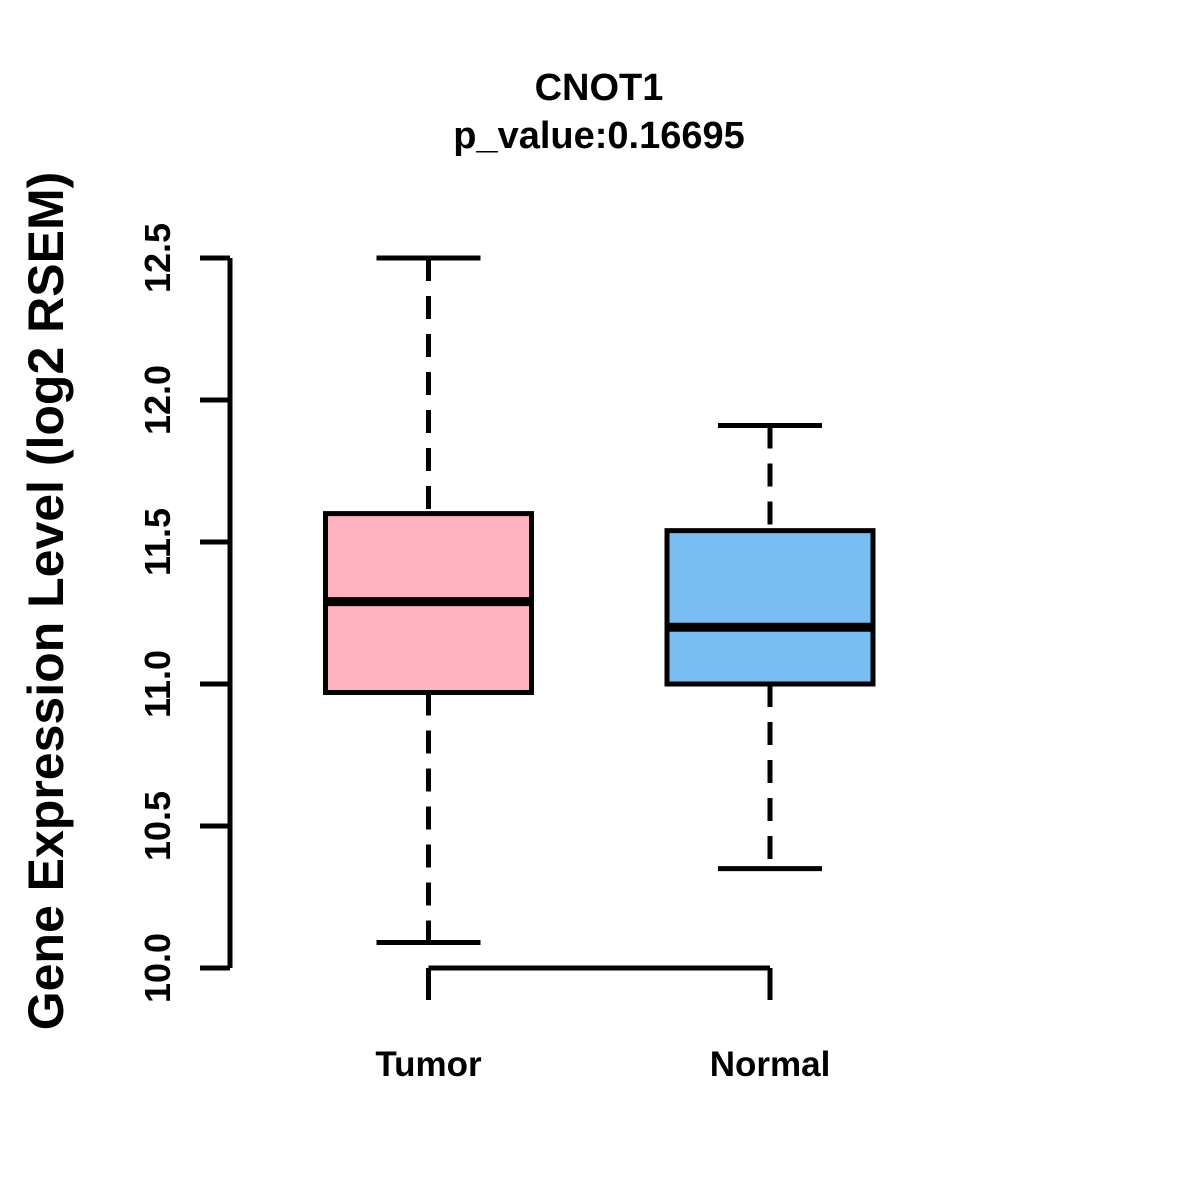 The width and height of the screenshot is (1200, 1200). Describe the element at coordinates (770, 1064) in the screenshot. I see `normal-group-label: Normal` at that location.